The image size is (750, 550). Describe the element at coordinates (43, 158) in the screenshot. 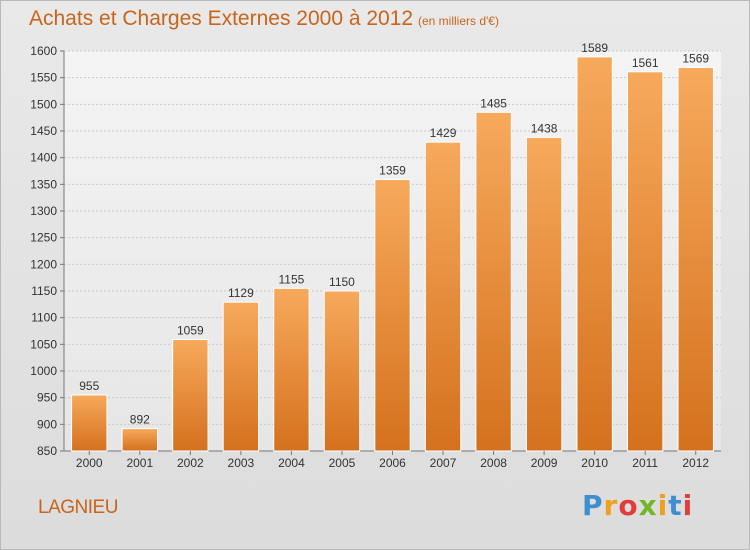

I see `y-tick-label: 1400` at that location.